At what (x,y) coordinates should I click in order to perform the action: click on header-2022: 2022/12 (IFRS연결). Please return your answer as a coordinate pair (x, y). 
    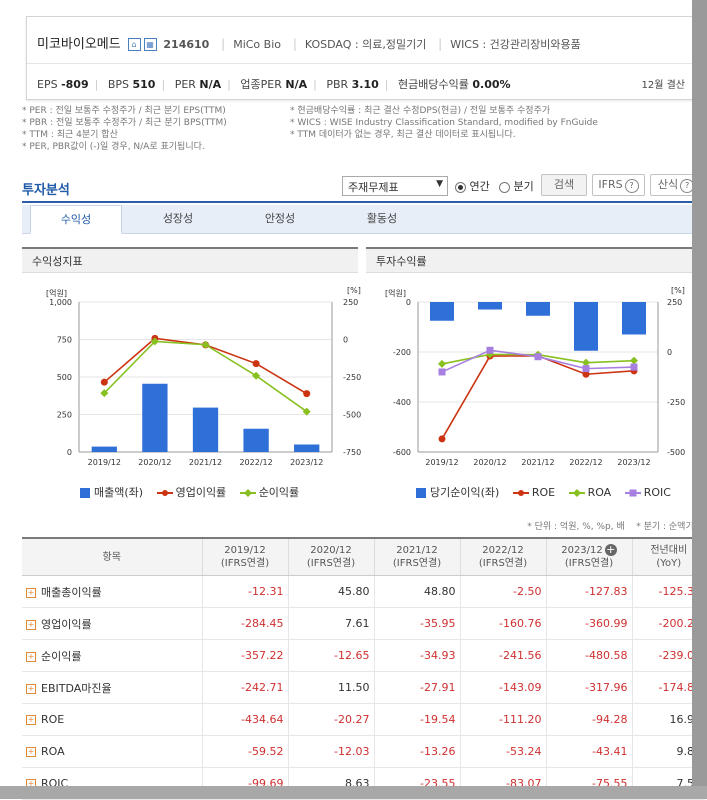
    Looking at the image, I should click on (502, 556).